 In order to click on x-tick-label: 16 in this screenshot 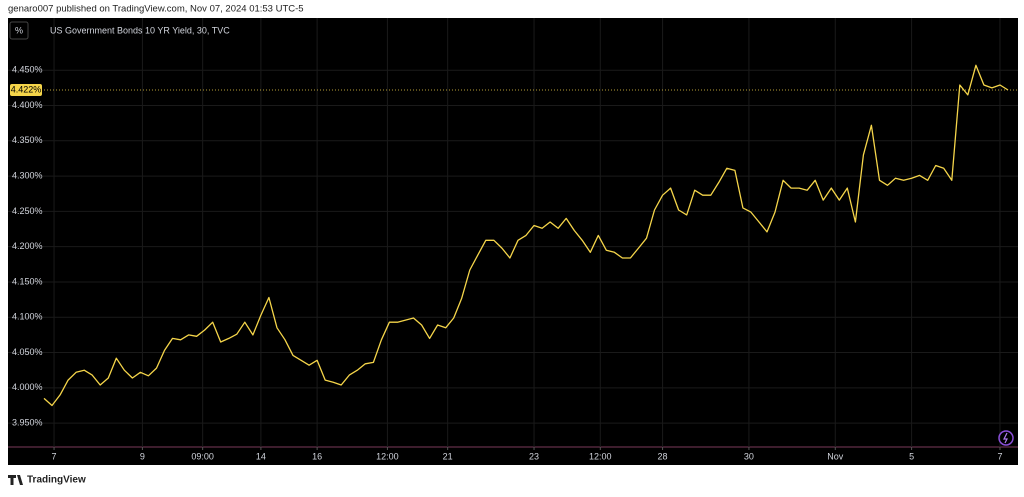, I will do `click(317, 456)`.